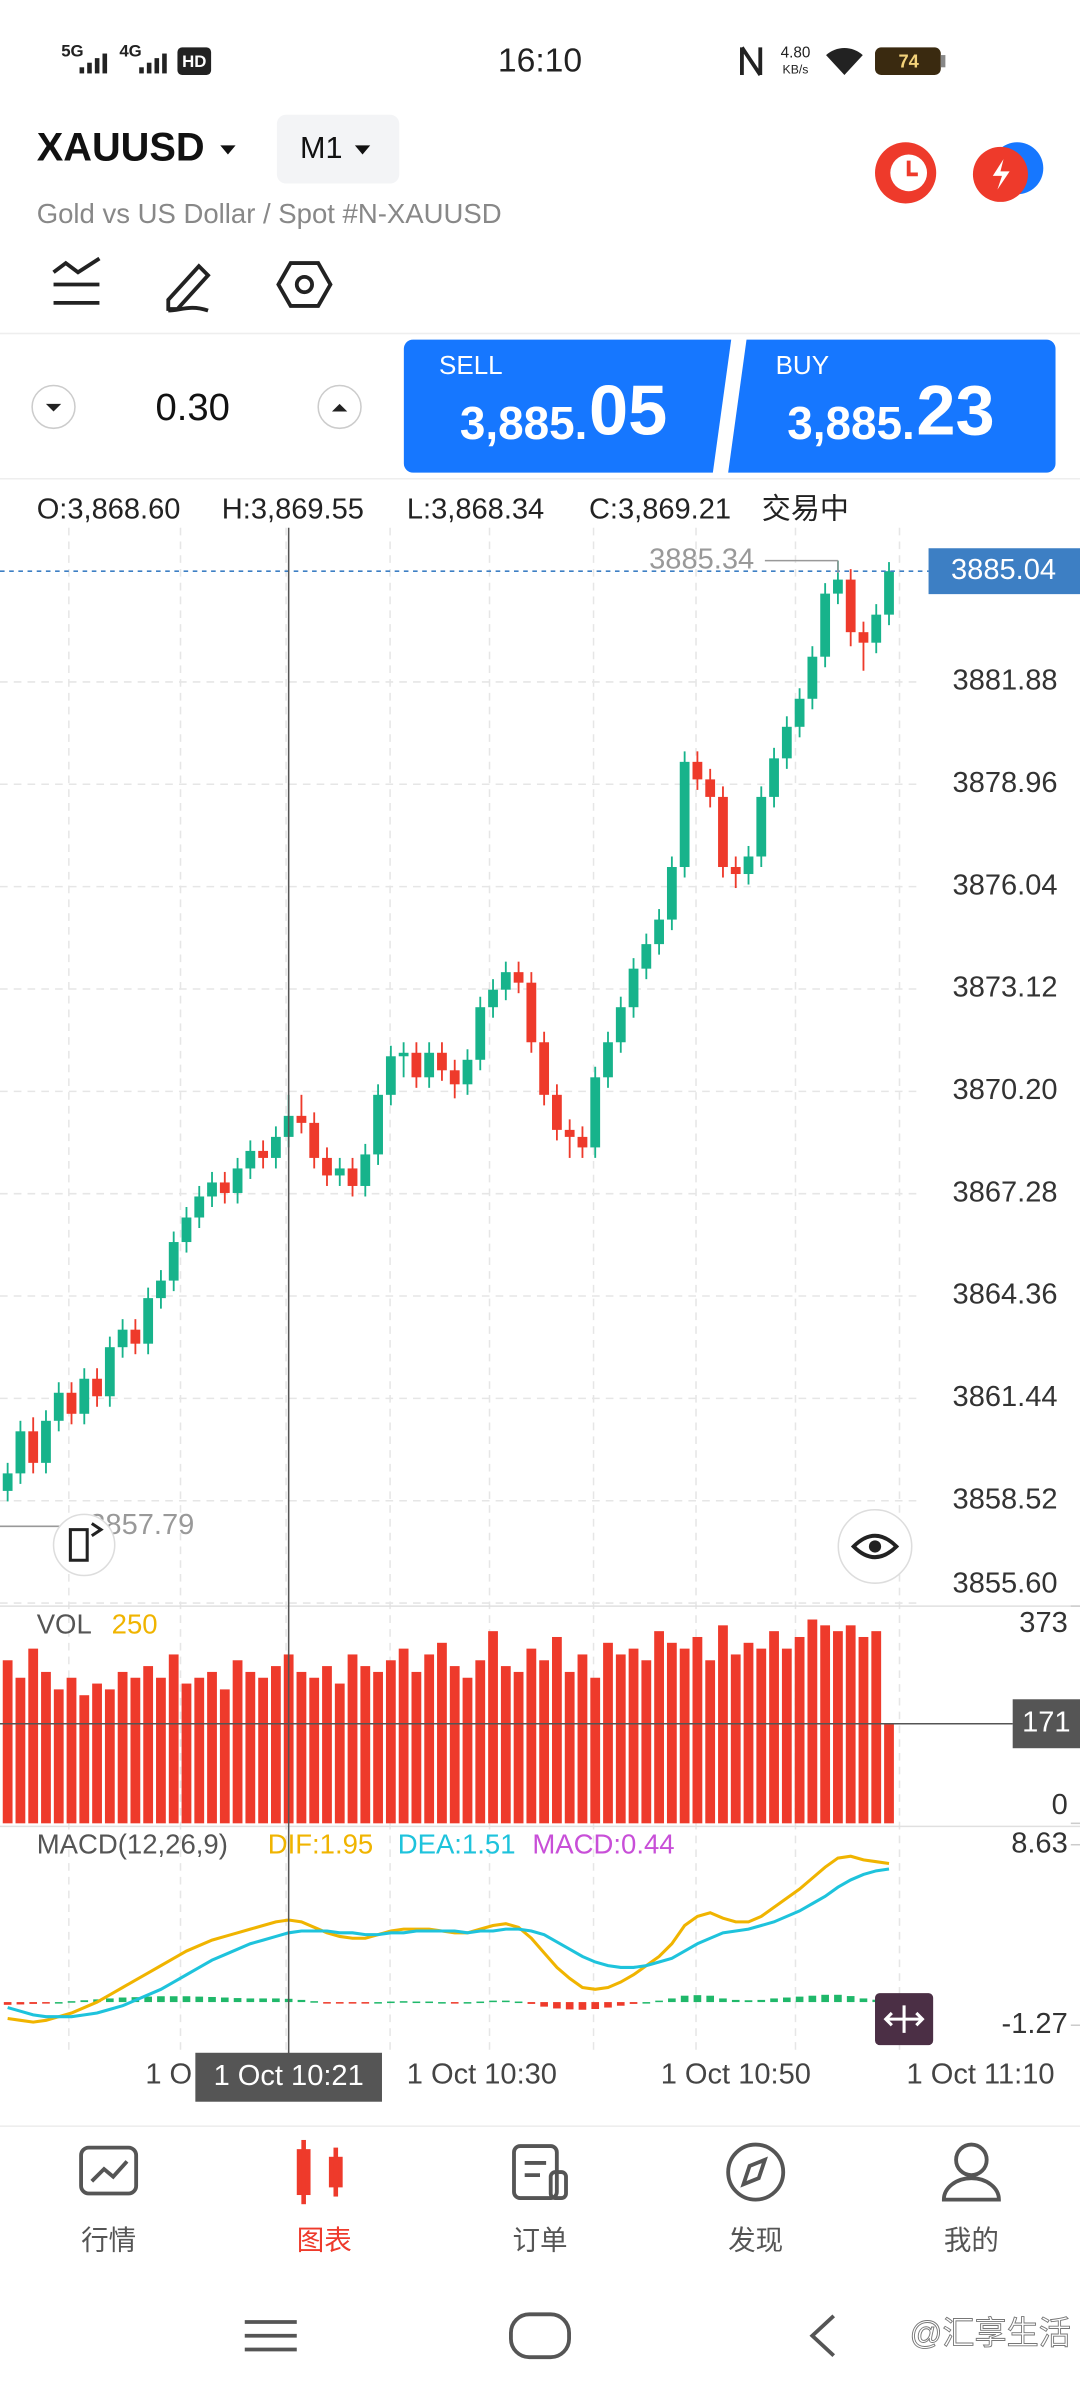 The image size is (1080, 2400). I want to click on signal-button, so click(1008, 172).